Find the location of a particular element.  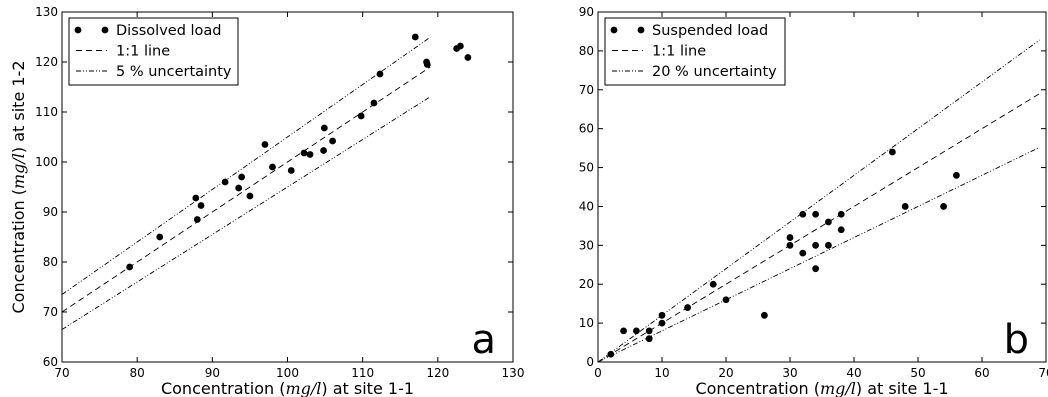

y-axis-label: Concentration (mg/l) at site 1-2 is located at coordinates (18, 186).